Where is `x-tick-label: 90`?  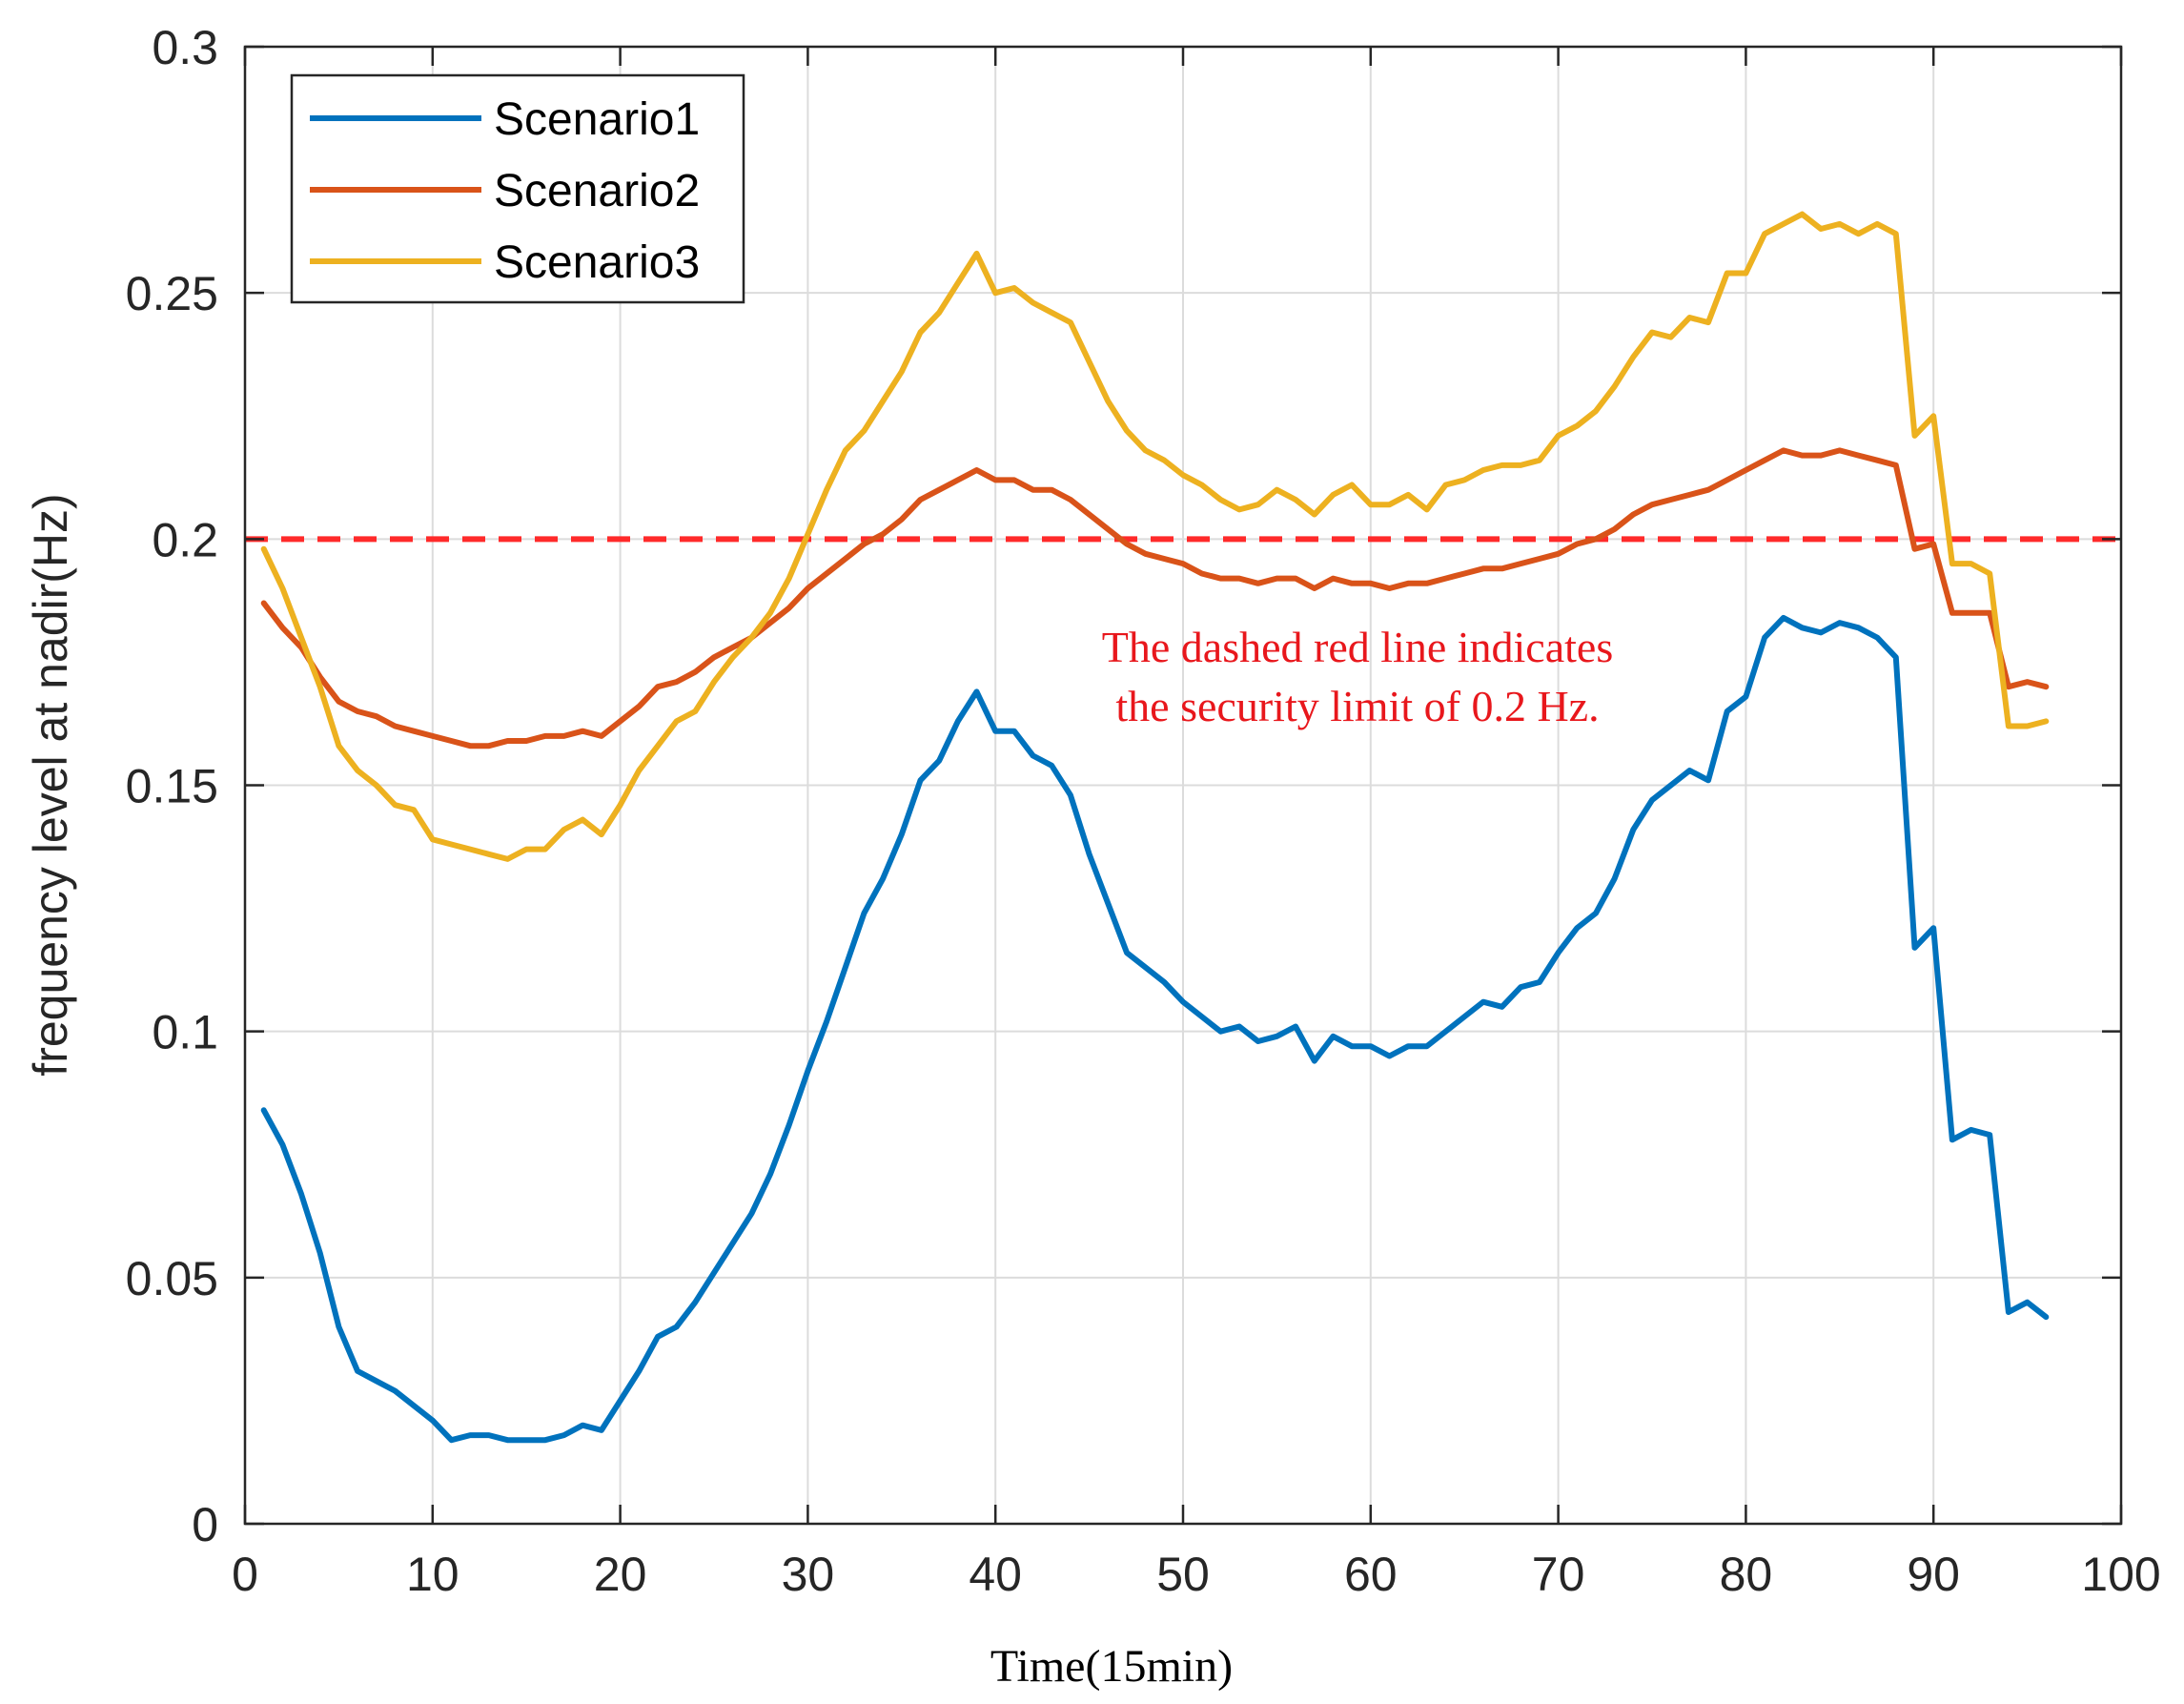
x-tick-label: 90 is located at coordinates (1934, 1574).